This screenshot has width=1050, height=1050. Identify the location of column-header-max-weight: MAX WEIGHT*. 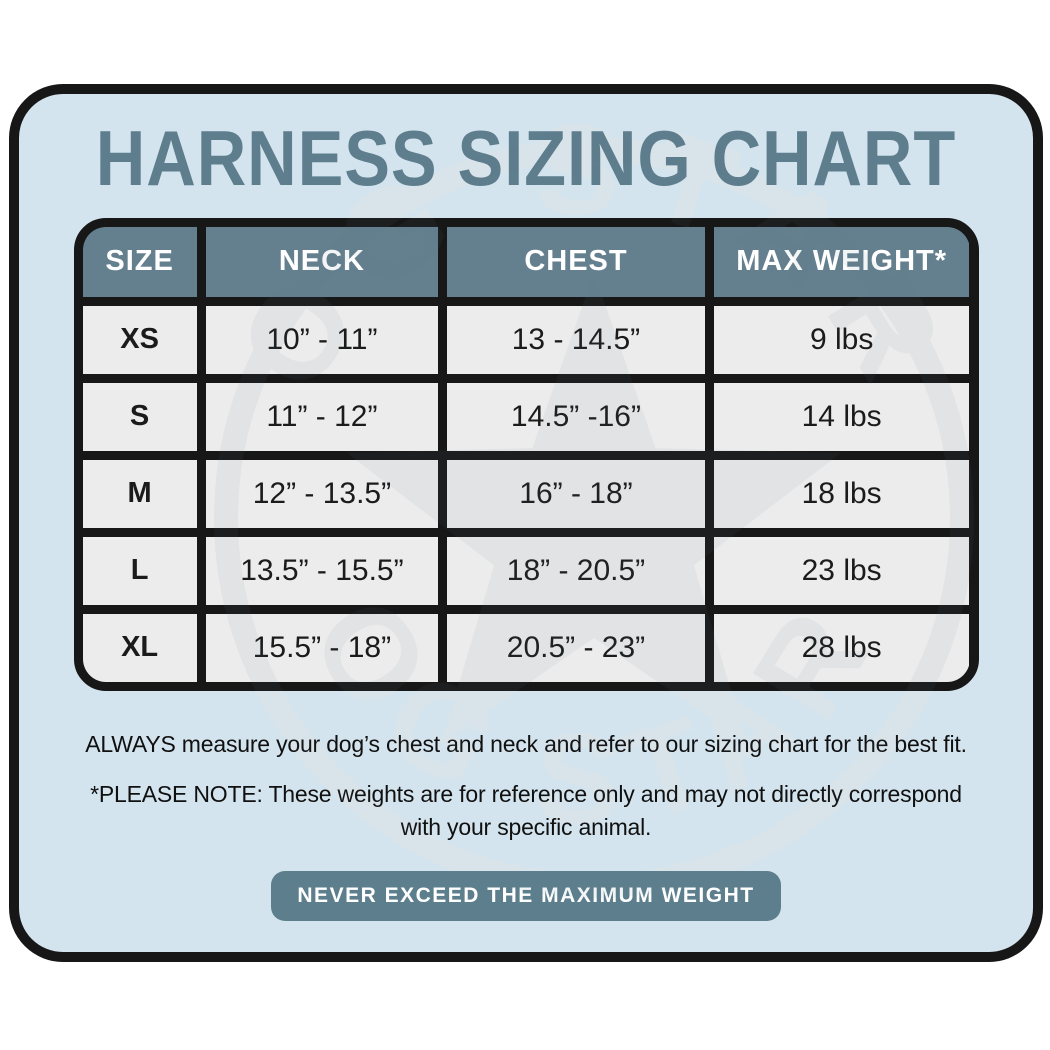
(841, 261).